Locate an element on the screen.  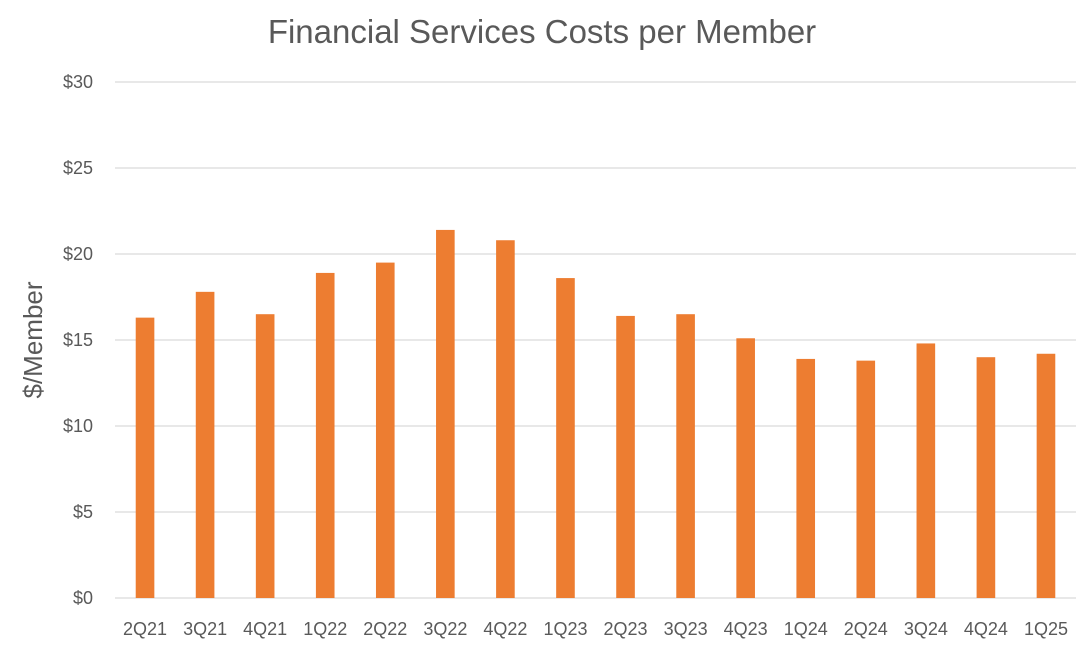
x-tick-label: 3Q22 is located at coordinates (445, 629).